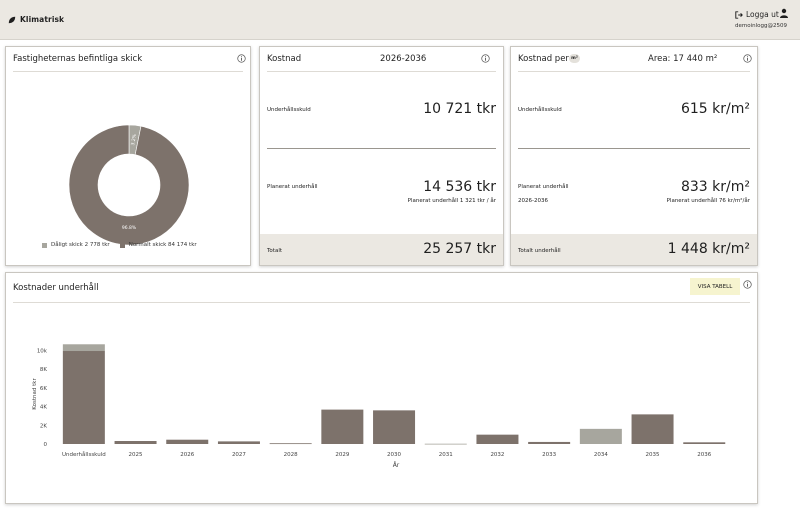 This screenshot has height=512, width=800. I want to click on bar-2032-series0, so click(497, 439).